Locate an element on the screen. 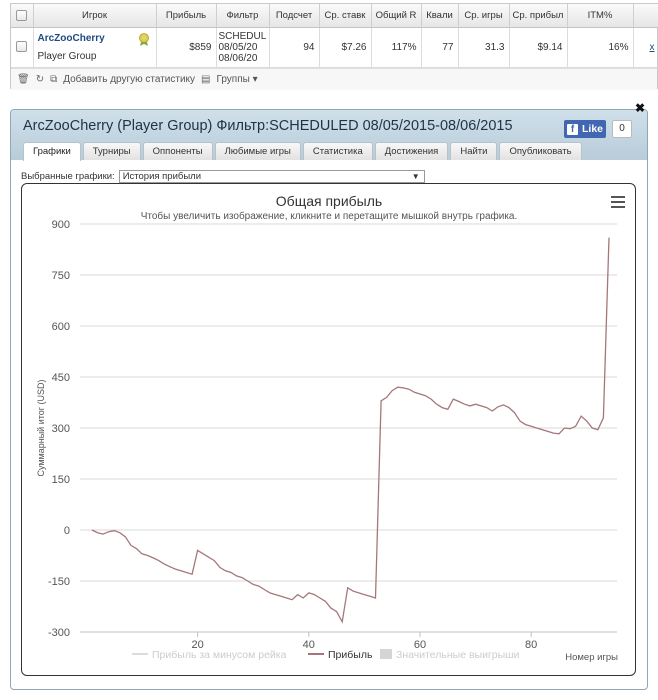 This screenshot has width=658, height=700. filter-cell: SCHEDUL 08/05/20 08/06/20 is located at coordinates (243, 47).